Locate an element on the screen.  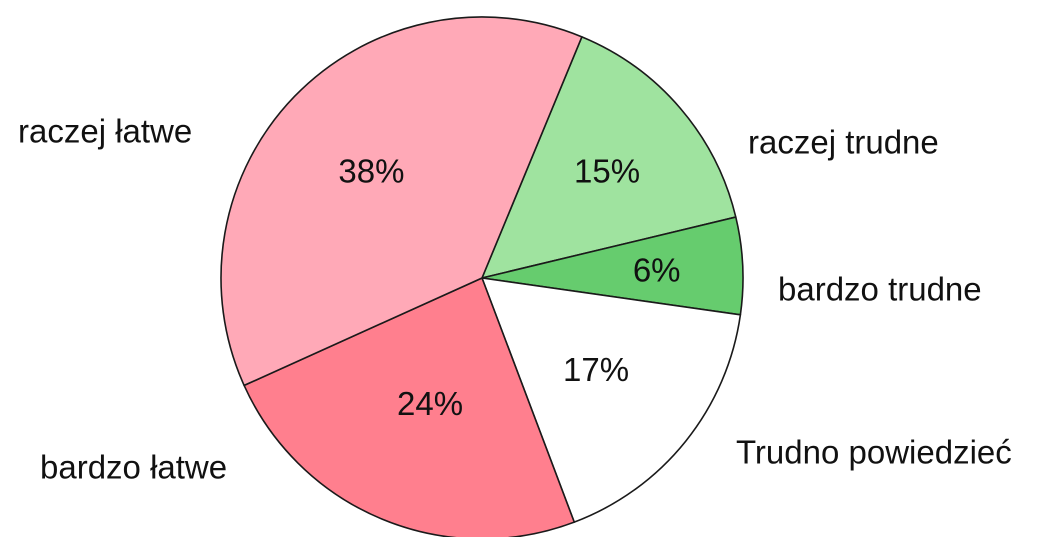
slice-value-label-bardzo-trudne: 6% is located at coordinates (657, 269).